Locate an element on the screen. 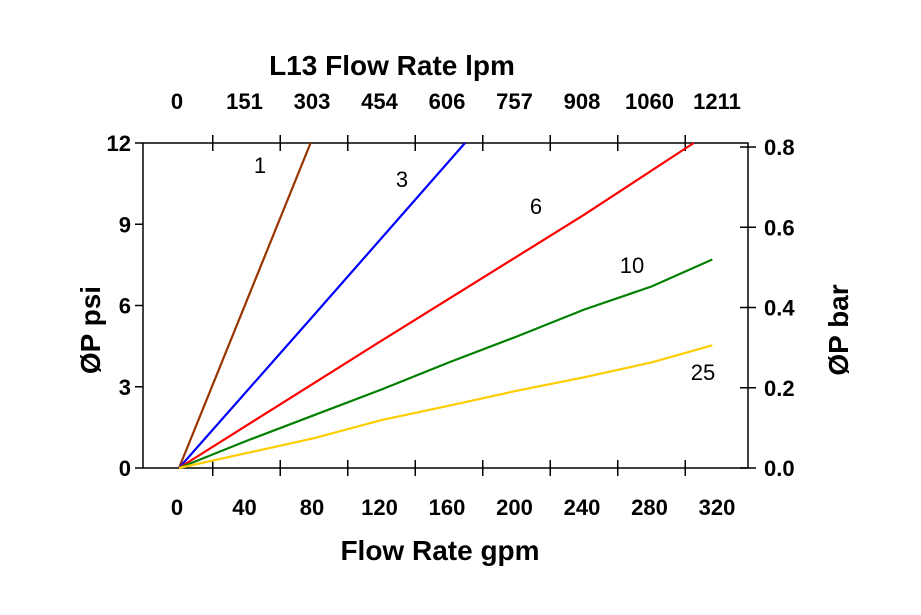  series-label-25: 25 is located at coordinates (703, 372).